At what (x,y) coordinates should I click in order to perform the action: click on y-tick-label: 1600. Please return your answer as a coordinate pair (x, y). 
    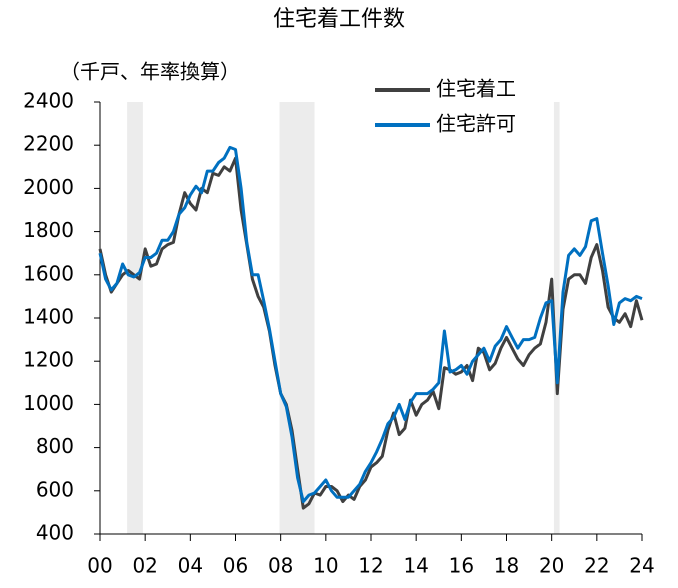
    Looking at the image, I should click on (48, 273).